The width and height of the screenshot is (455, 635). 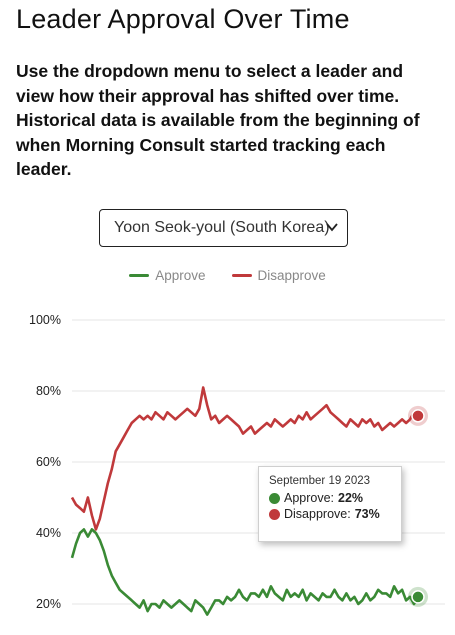 I want to click on legend-item-disapprove: Disapprove, so click(x=278, y=275).